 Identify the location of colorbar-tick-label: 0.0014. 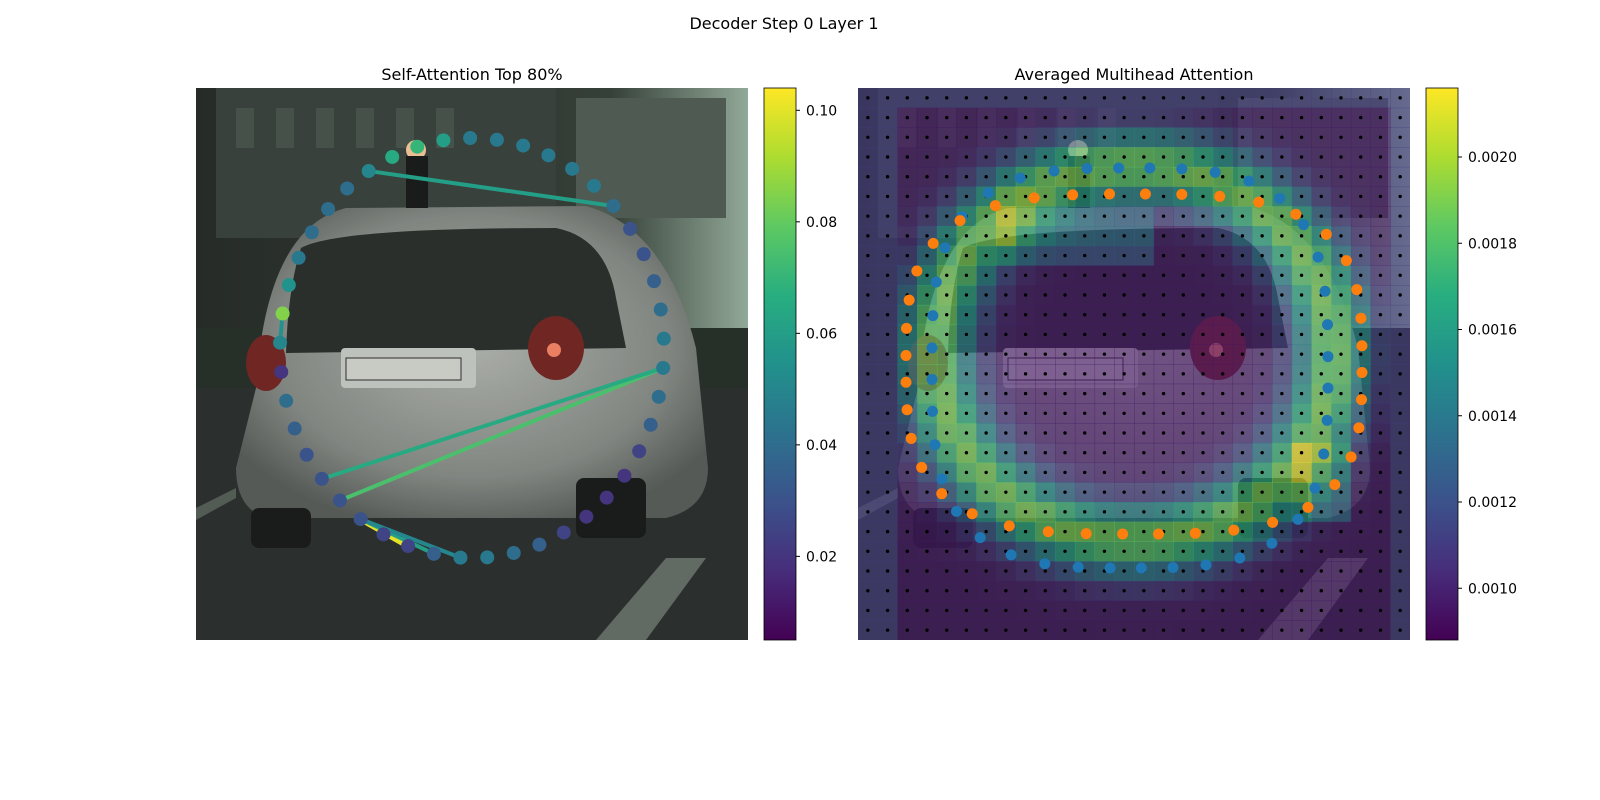
(1492, 417).